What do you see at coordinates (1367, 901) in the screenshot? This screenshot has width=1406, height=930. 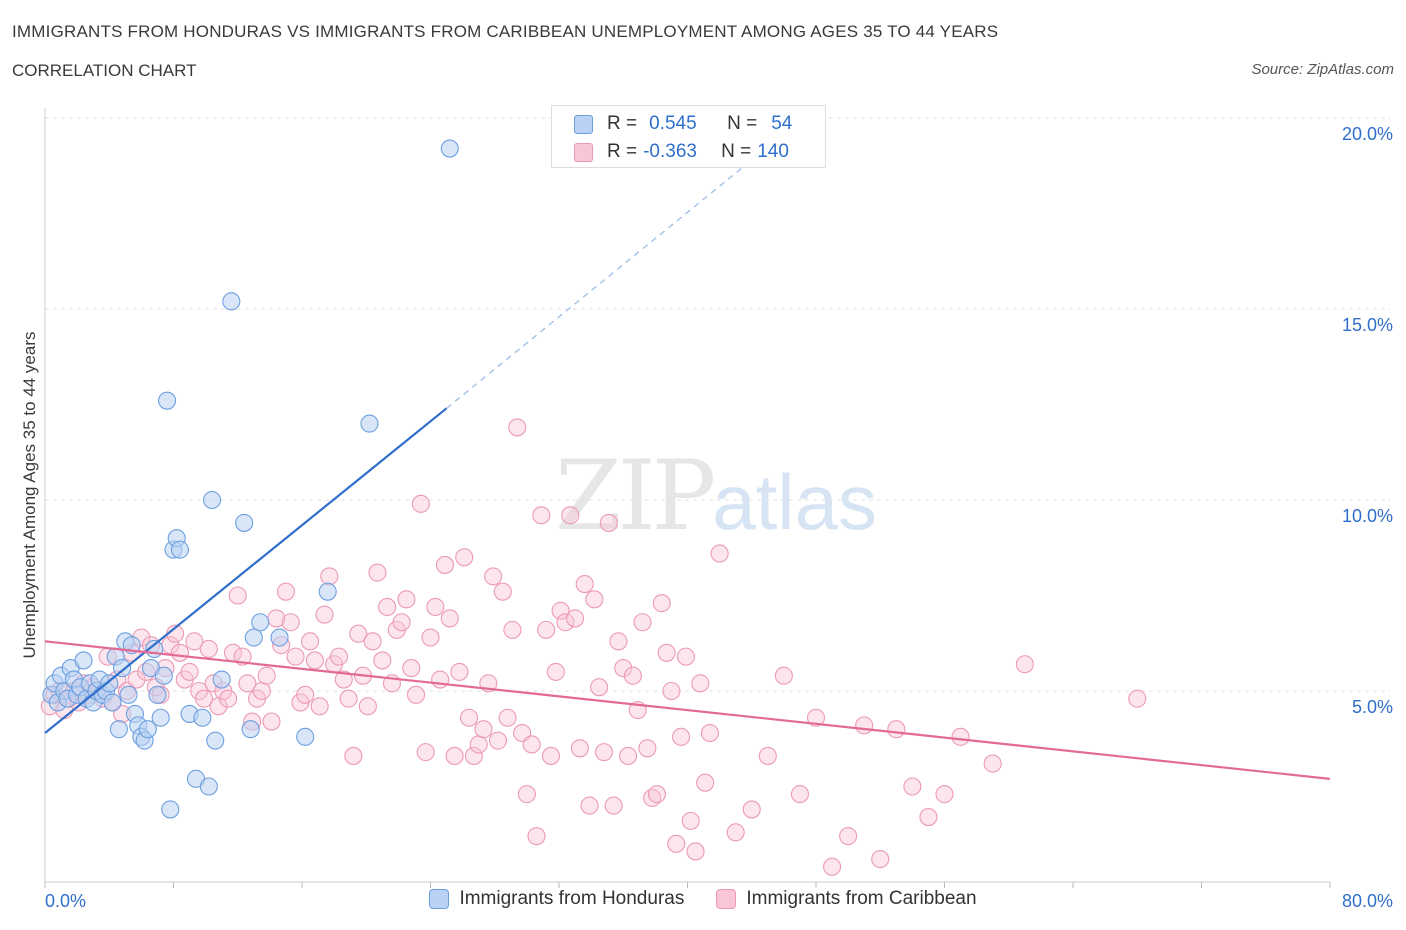 I see `x-tick-label-max: 80.0%` at bounding box center [1367, 901].